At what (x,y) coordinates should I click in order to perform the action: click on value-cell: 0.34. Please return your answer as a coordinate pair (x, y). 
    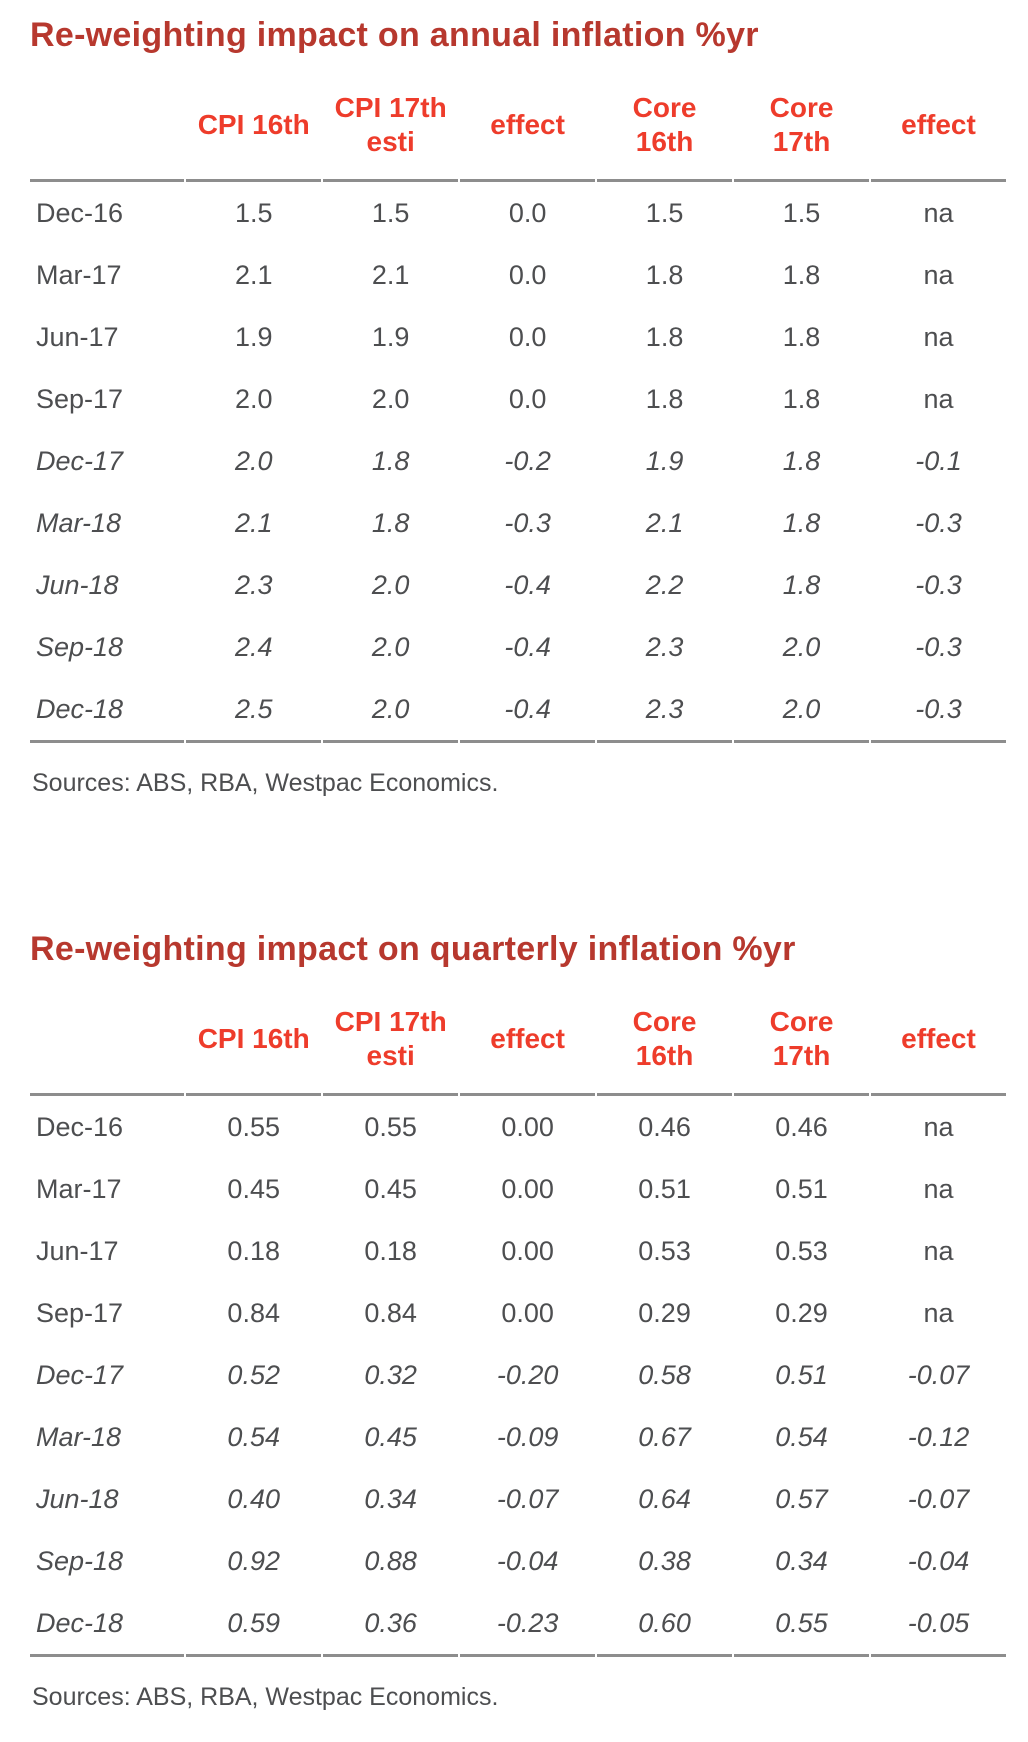
    Looking at the image, I should click on (801, 1561).